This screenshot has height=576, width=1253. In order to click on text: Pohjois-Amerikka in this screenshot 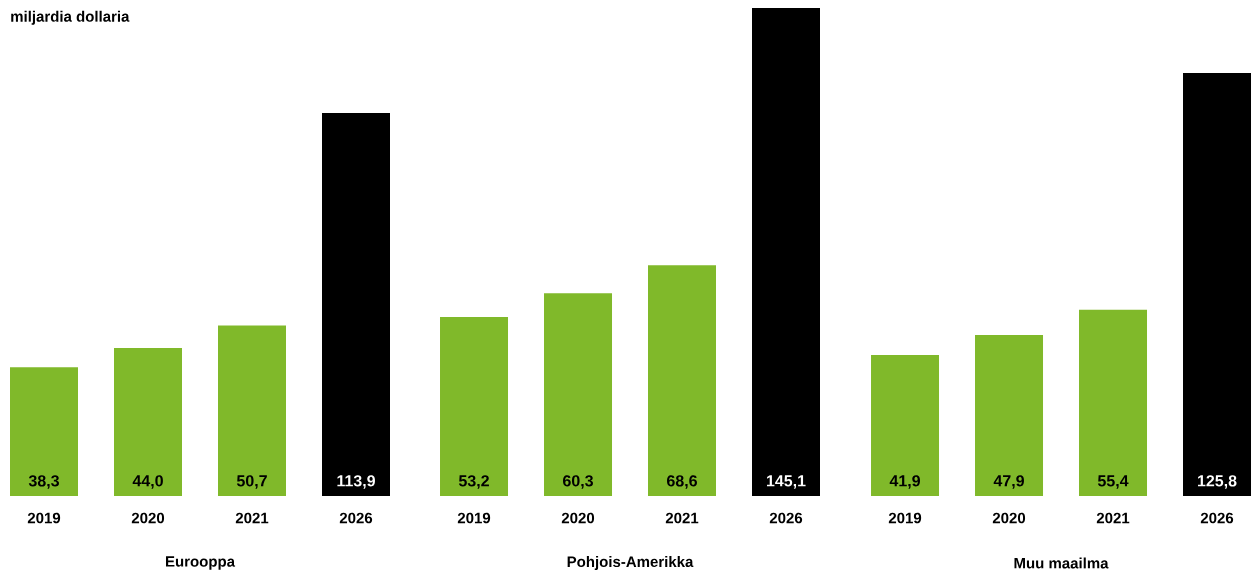, I will do `click(630, 563)`.